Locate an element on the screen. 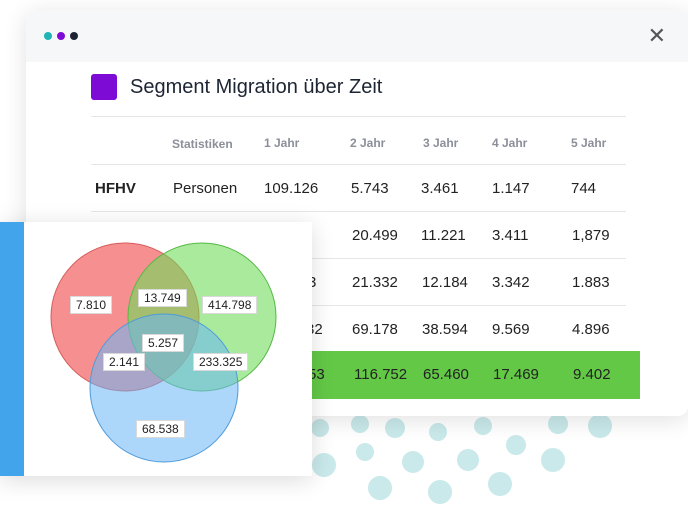 The height and width of the screenshot is (528, 688). venn-label-red-only: 7.810 is located at coordinates (91, 305).